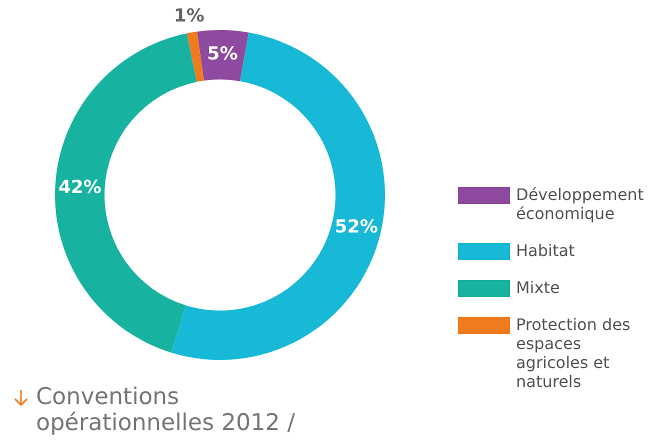 This screenshot has width=669, height=445. I want to click on data-label: 42%, so click(80, 187).